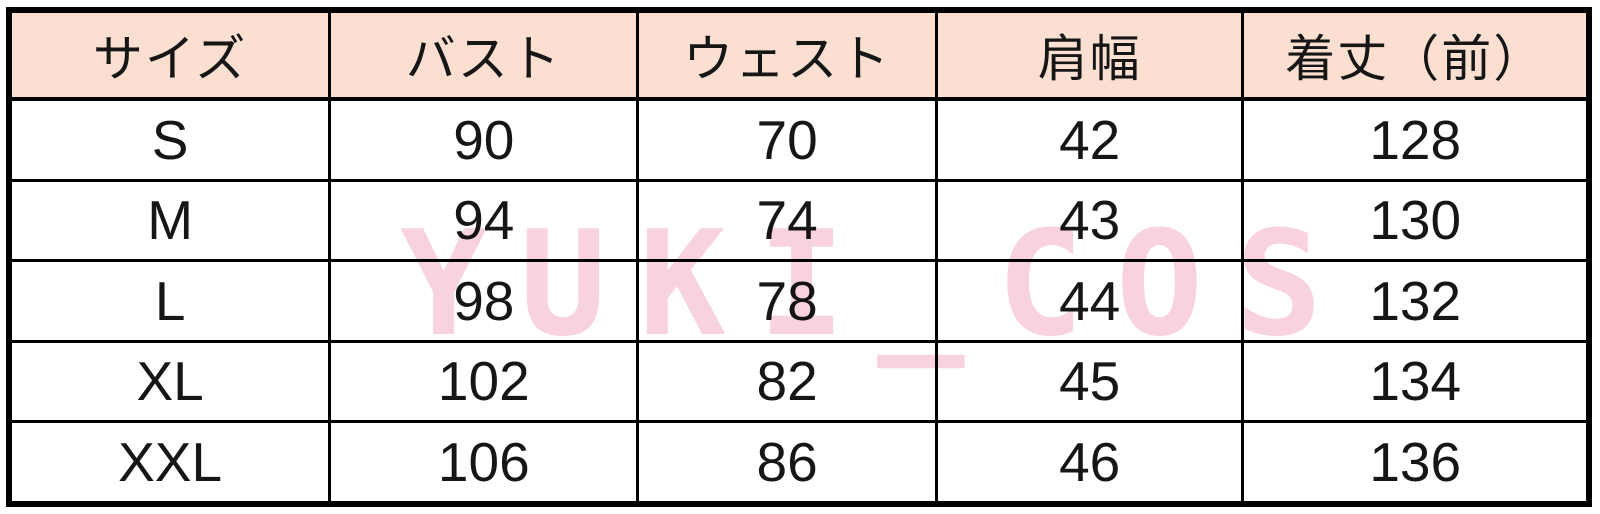 This screenshot has width=1600, height=514. What do you see at coordinates (169, 139) in the screenshot?
I see `size-cell: S` at bounding box center [169, 139].